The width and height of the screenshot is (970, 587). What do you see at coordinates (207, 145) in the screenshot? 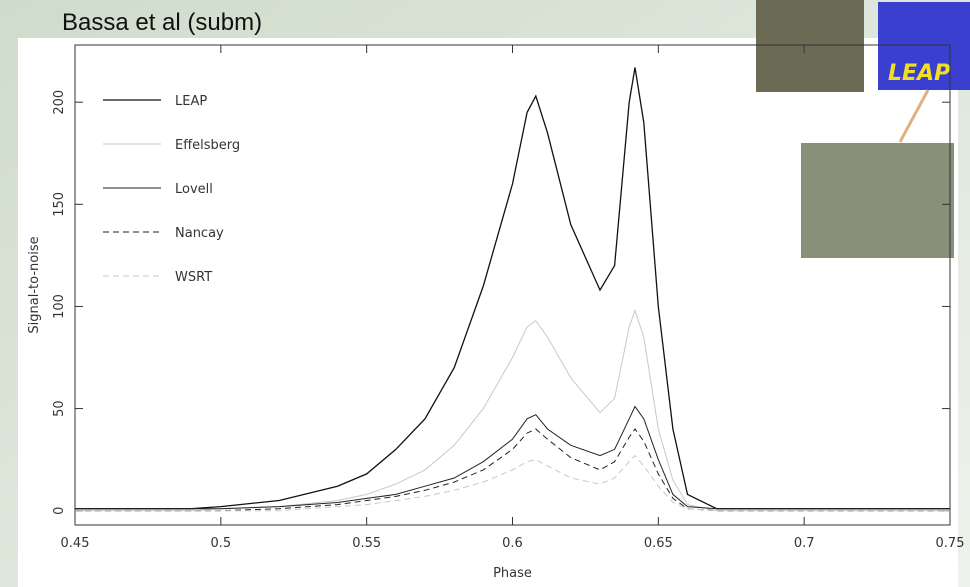
I see `legend-label: Effelsberg` at bounding box center [207, 145].